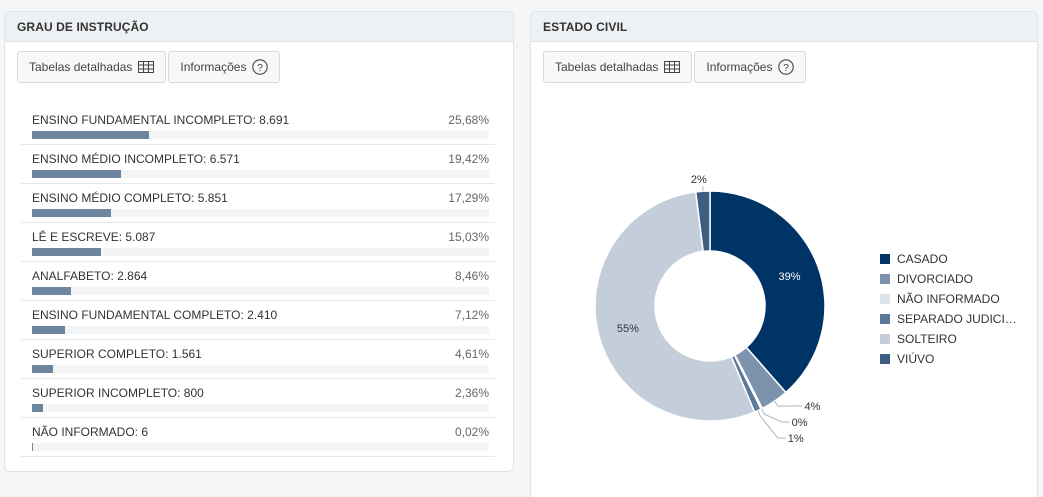 This screenshot has width=1043, height=497. I want to click on education-row-label: SUPERIOR COMPLETO: 1.561, so click(117, 354).